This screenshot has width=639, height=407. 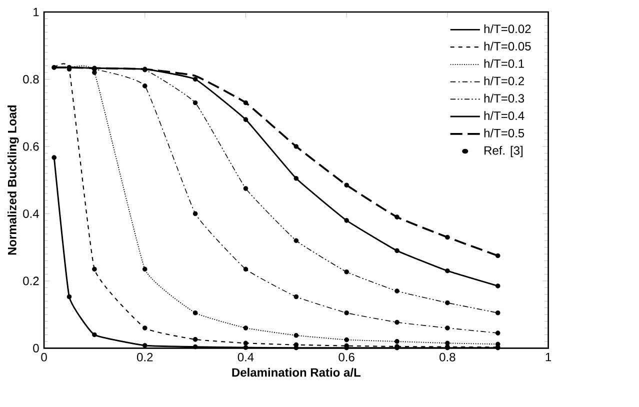 What do you see at coordinates (31, 281) in the screenshot?
I see `y-tick-label: 0.2` at bounding box center [31, 281].